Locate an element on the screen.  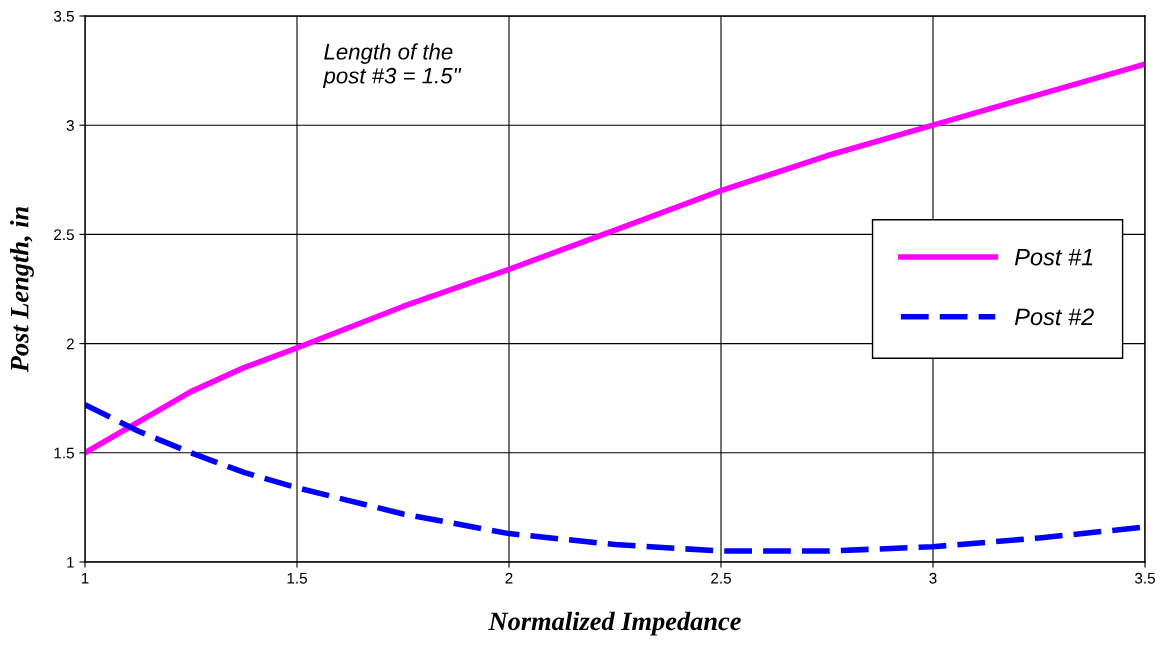
y-axis-title: Post Length, in is located at coordinates (21, 290).